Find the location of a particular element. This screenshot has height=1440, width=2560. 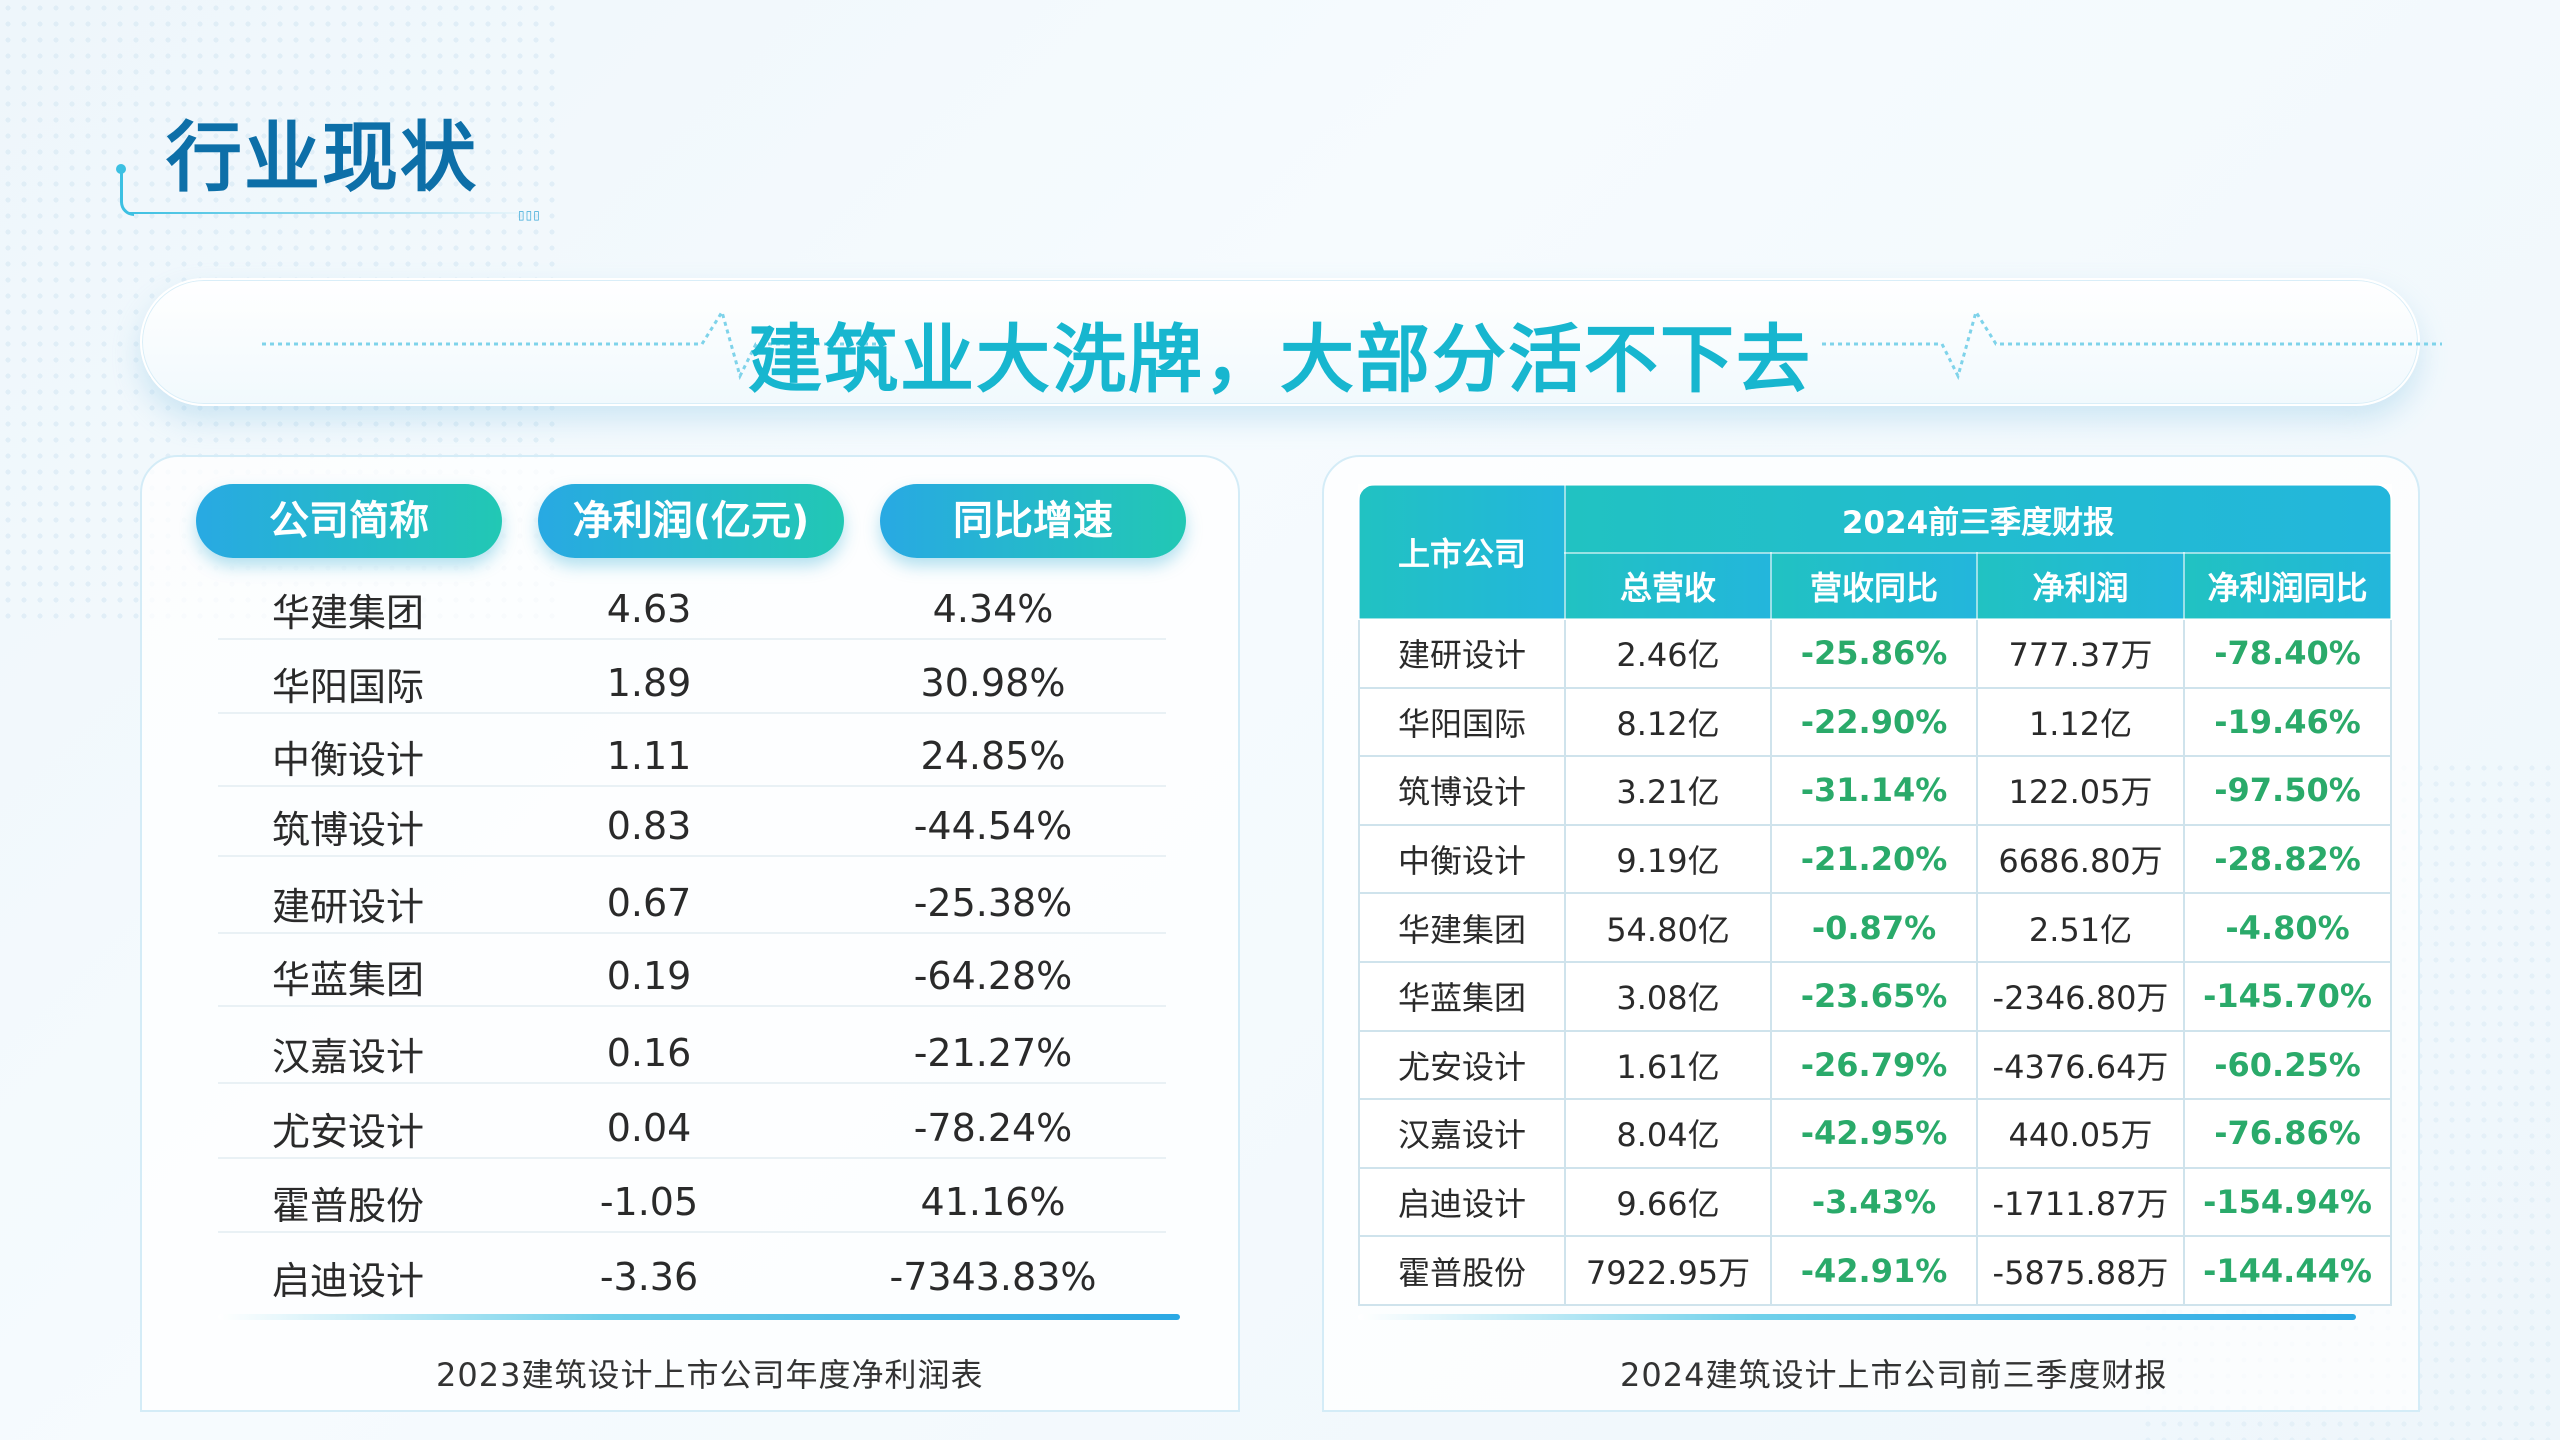

net-profit-cell: 0.04 is located at coordinates (649, 1128).